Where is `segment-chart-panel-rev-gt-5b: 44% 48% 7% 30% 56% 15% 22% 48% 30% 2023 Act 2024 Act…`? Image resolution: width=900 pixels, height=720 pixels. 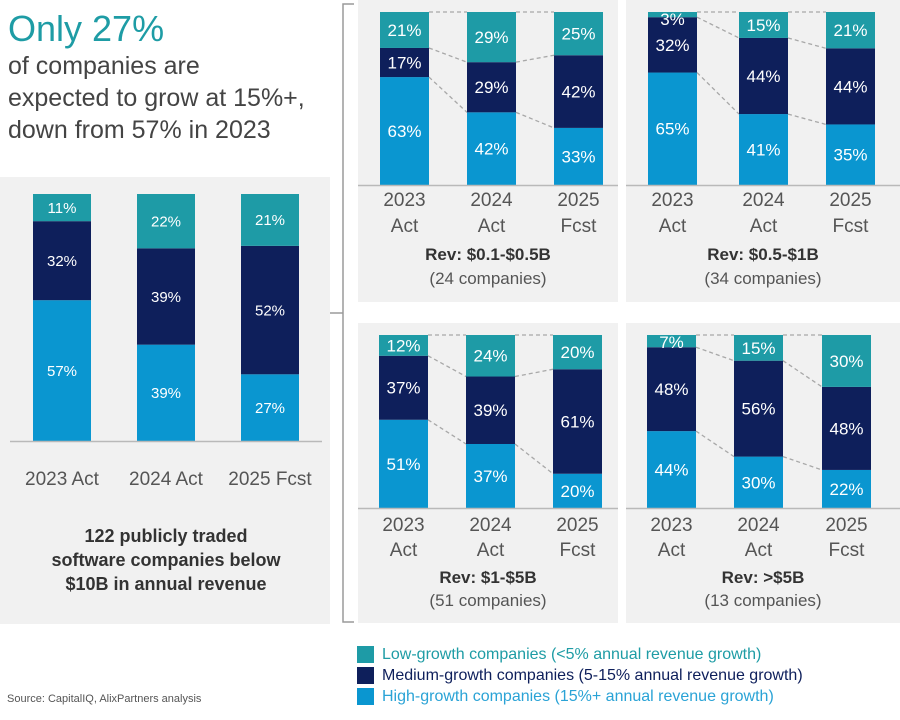
segment-chart-panel-rev-gt-5b: 44% 48% 7% 30% 56% 15% 22% 48% 30% 2023 Act 2024 Act… is located at coordinates (763, 473).